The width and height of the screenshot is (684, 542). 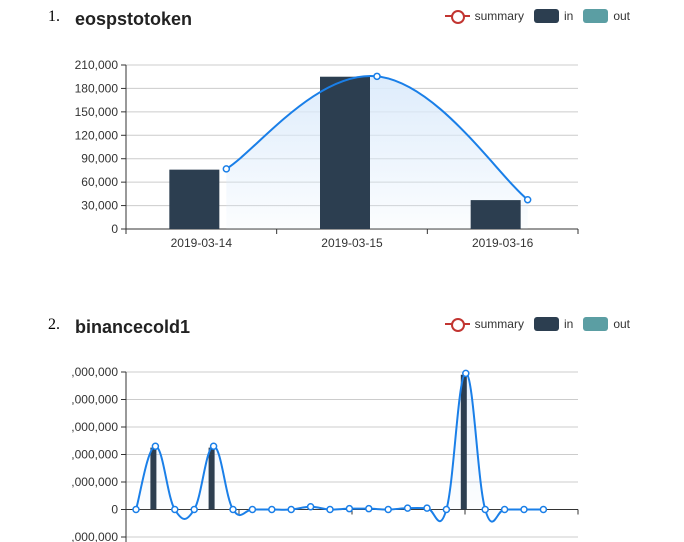 What do you see at coordinates (97, 112) in the screenshot?
I see `y-tick-label: 150,000` at bounding box center [97, 112].